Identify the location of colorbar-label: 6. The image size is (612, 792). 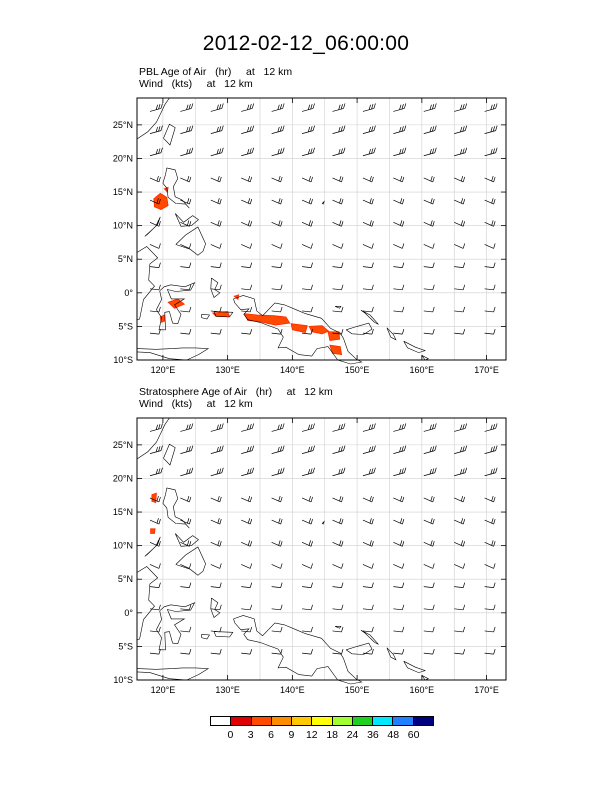
(271, 735).